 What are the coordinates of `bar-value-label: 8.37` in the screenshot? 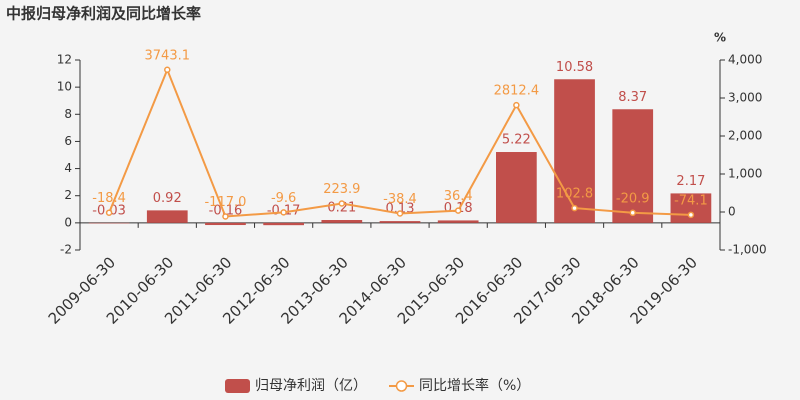 It's located at (632, 97).